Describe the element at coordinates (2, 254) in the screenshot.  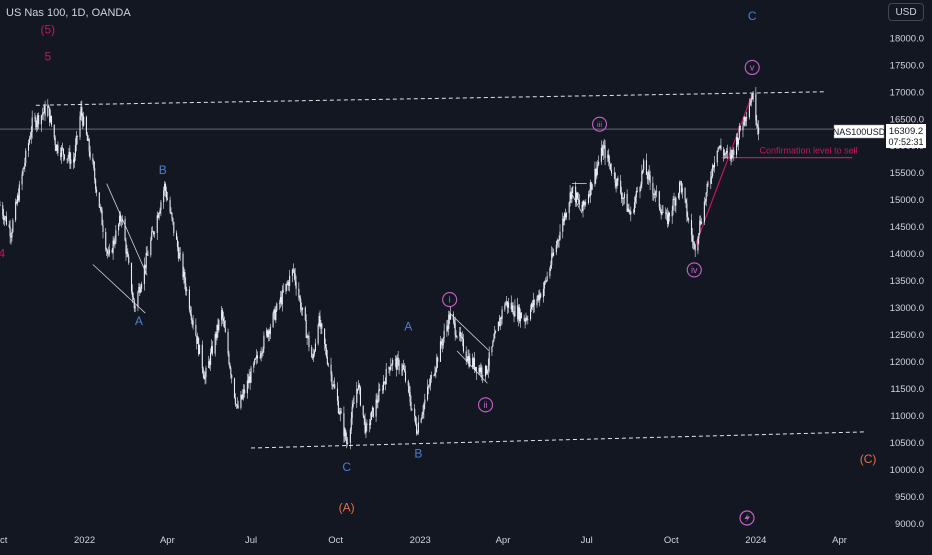
I see `label-4: 4` at that location.